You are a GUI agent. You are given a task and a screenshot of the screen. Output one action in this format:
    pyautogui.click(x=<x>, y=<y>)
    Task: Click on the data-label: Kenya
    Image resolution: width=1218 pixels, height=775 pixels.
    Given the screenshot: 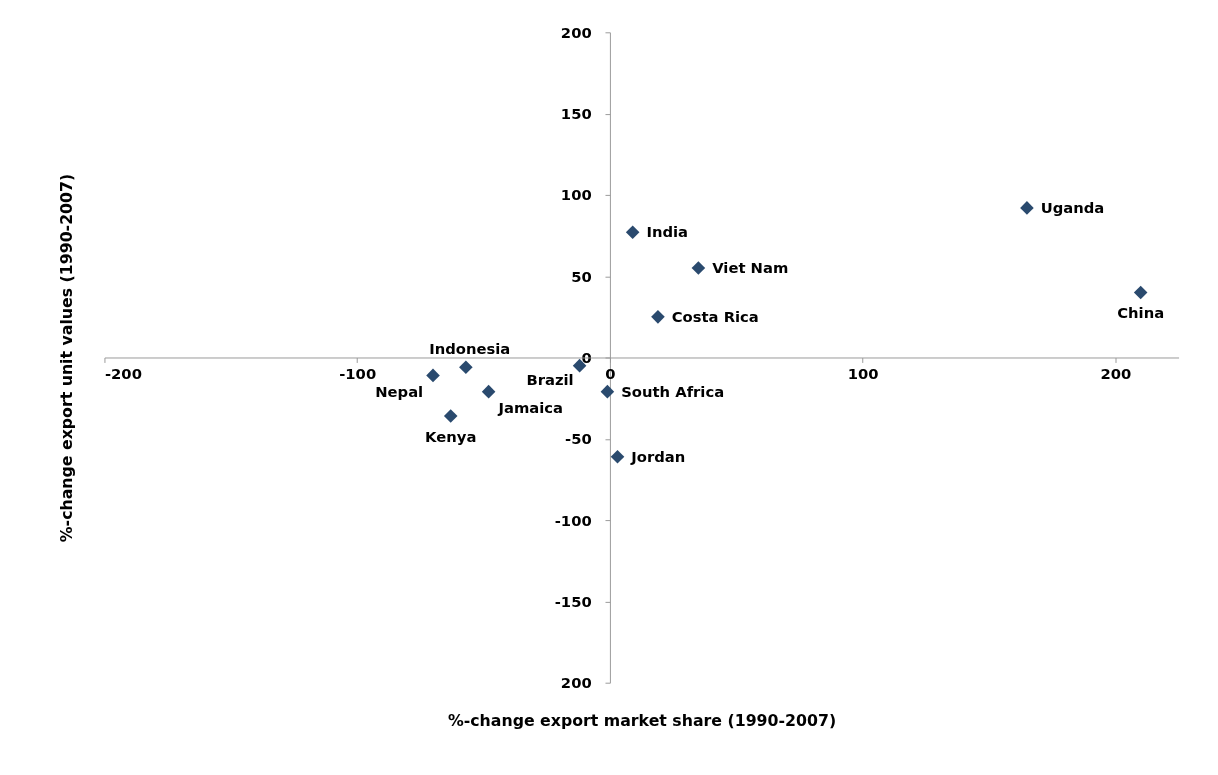 What is the action you would take?
    pyautogui.click(x=451, y=436)
    